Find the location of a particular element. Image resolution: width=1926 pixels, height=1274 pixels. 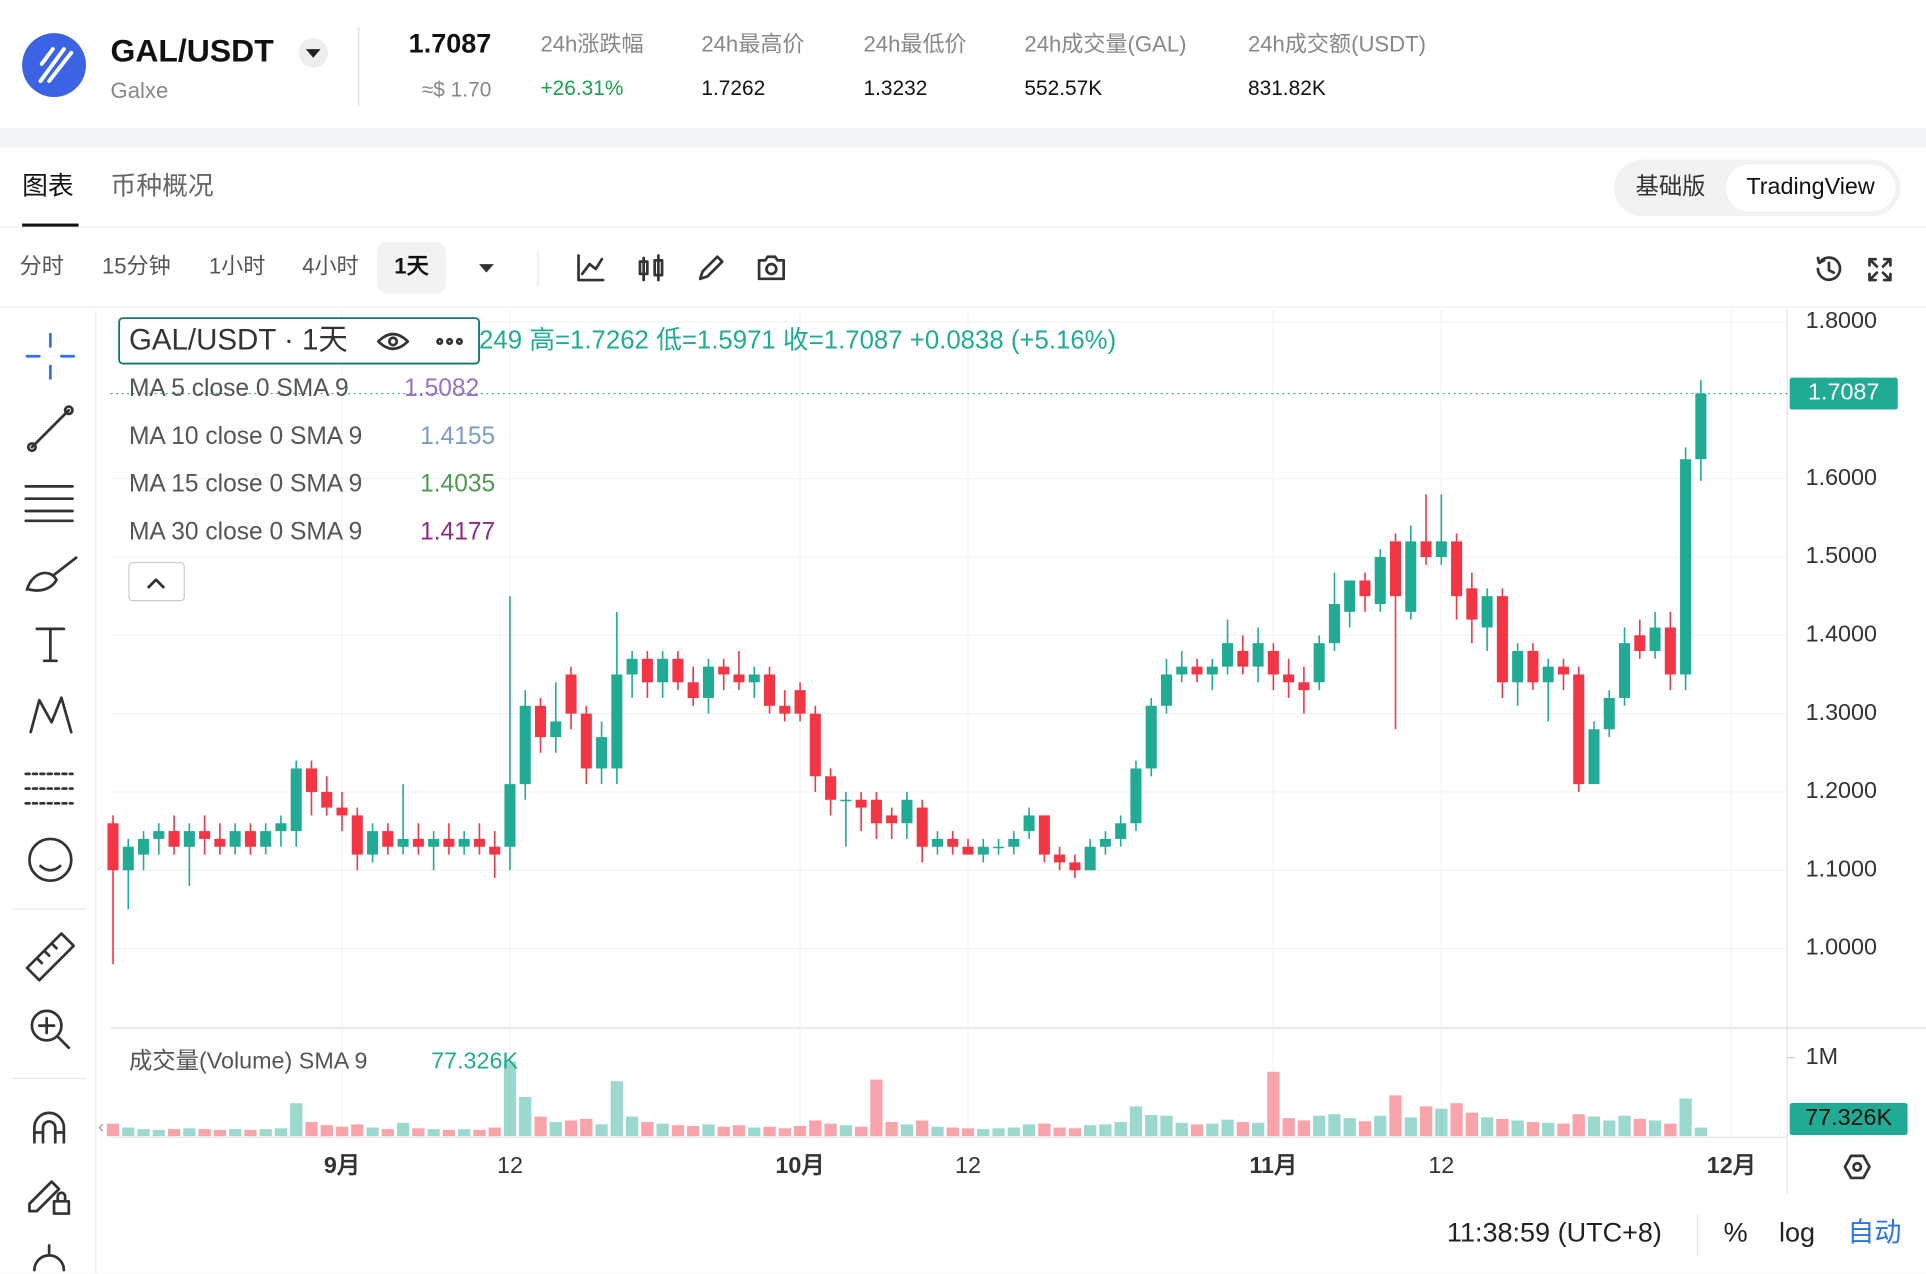

volume-legend: 成交量(Volume) SMA 9 is located at coordinates (248, 1061).